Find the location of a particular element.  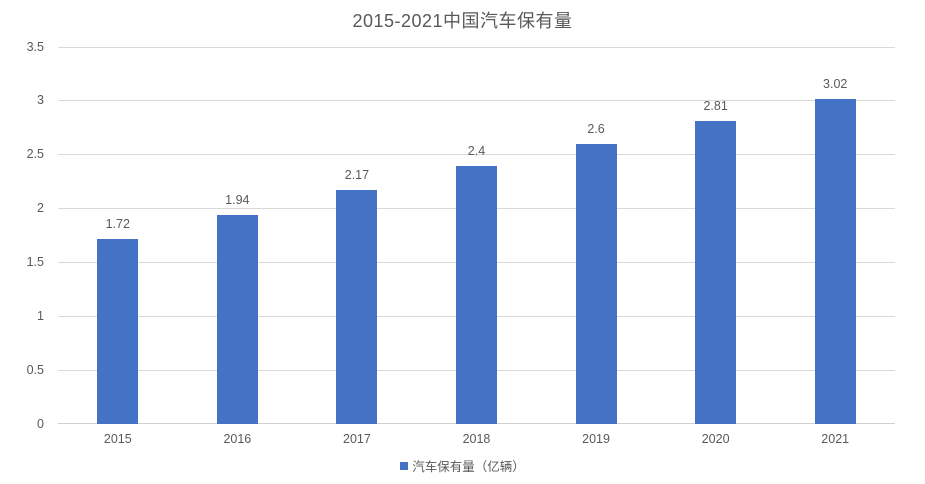

y-tick-label: 3.5 is located at coordinates (35, 46).